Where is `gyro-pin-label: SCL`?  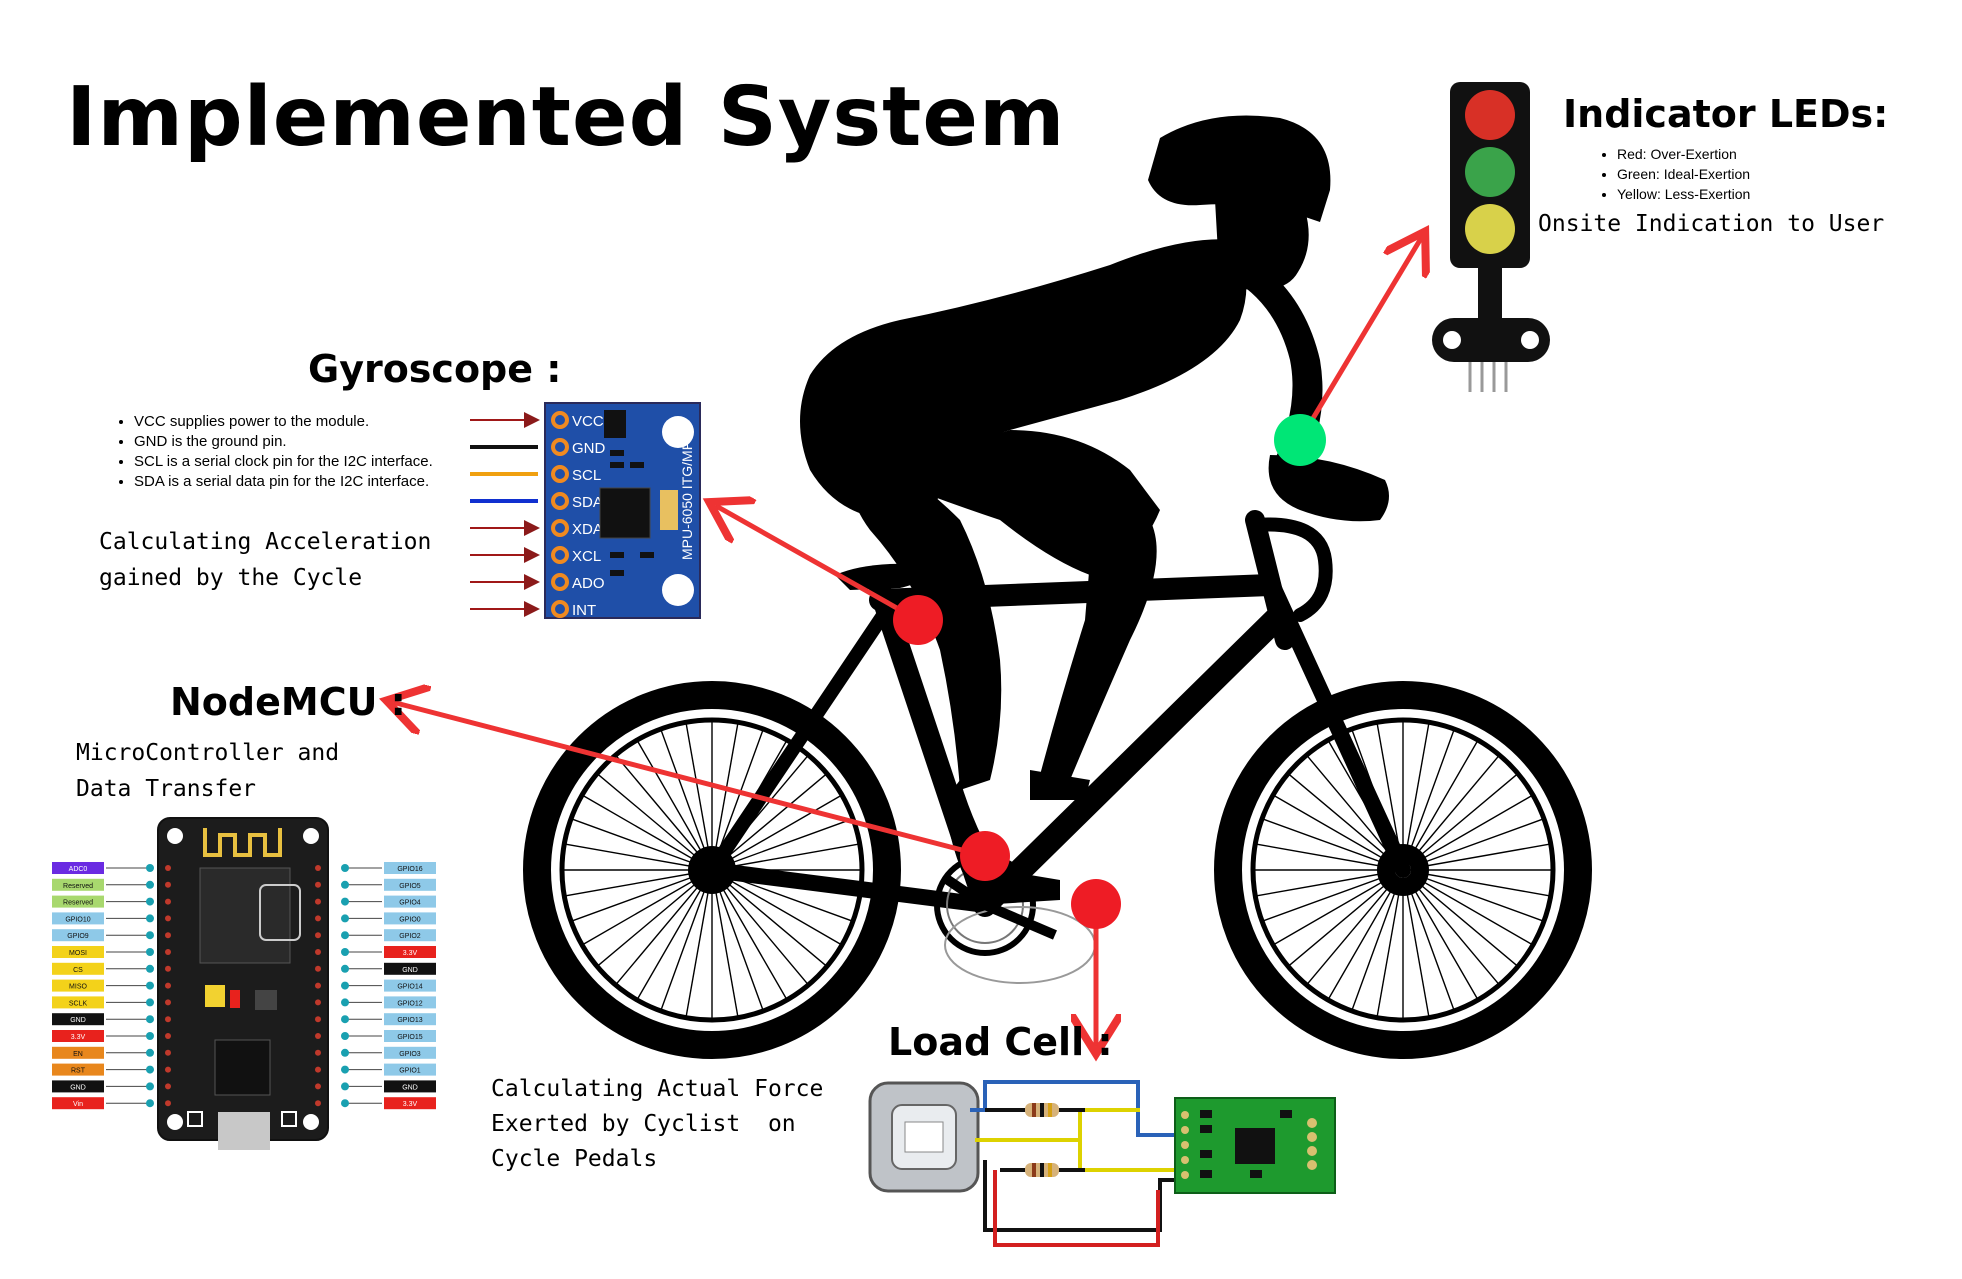
gyro-pin-label: SCL is located at coordinates (586, 475).